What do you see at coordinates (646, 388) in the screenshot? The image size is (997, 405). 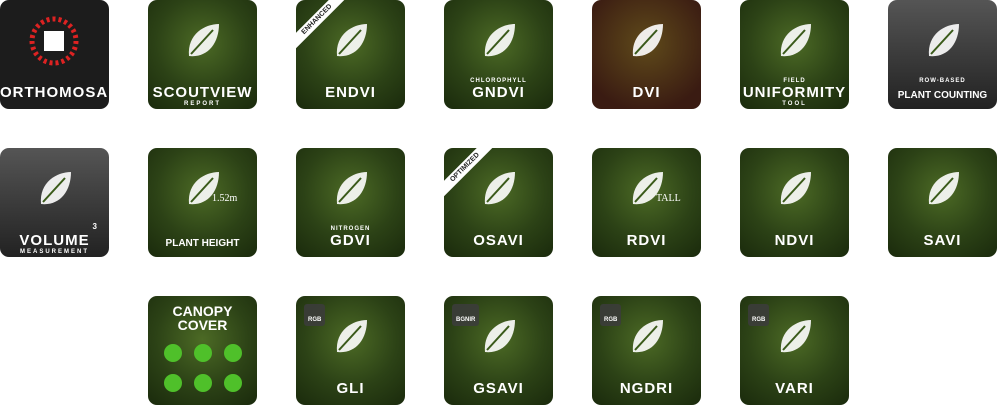 I see `tile-label: NGDRI` at bounding box center [646, 388].